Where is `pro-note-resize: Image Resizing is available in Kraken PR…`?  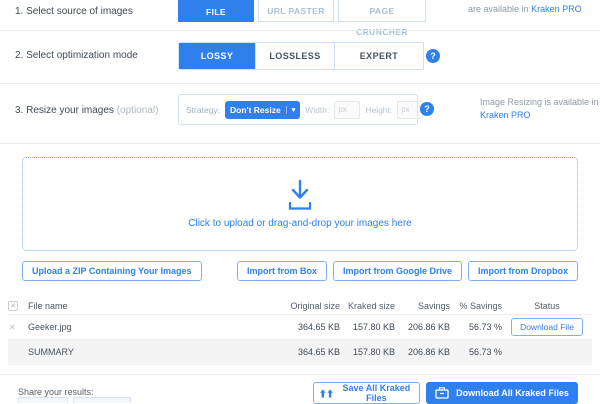
pro-note-resize: Image Resizing is available in Kraken PR… is located at coordinates (539, 109).